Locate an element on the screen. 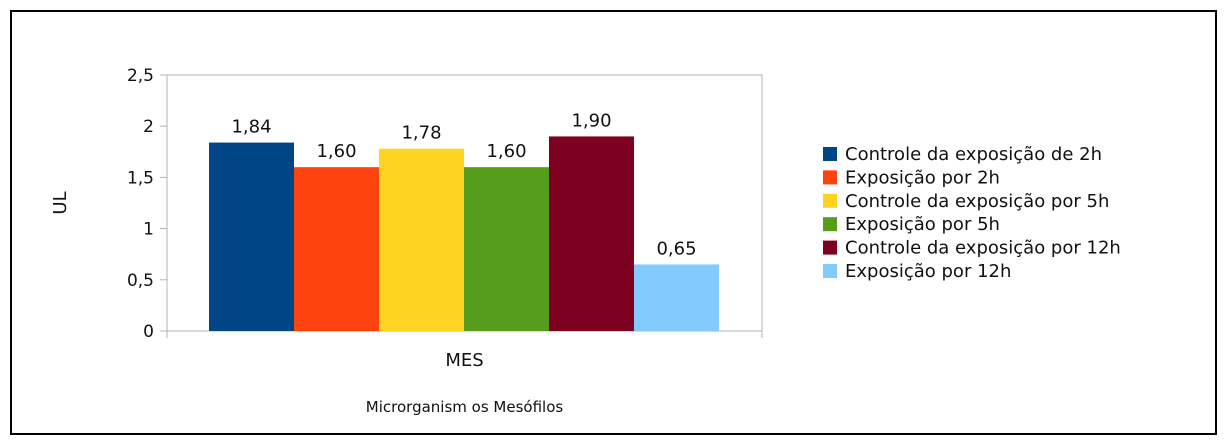 The height and width of the screenshot is (447, 1229). data-label: 0,65 is located at coordinates (676, 248).